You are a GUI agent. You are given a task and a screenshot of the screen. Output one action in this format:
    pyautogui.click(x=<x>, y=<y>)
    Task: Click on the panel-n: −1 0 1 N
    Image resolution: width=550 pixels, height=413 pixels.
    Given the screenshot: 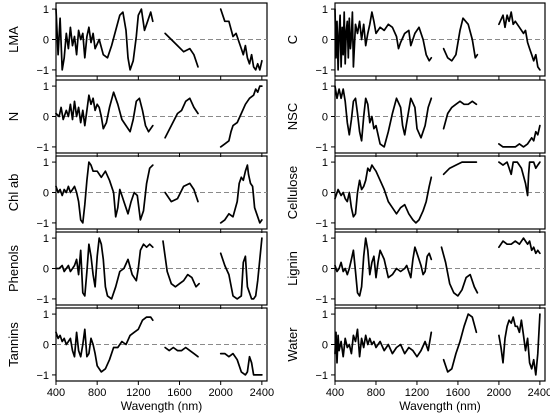 What is the action you would take?
    pyautogui.click(x=137, y=118)
    